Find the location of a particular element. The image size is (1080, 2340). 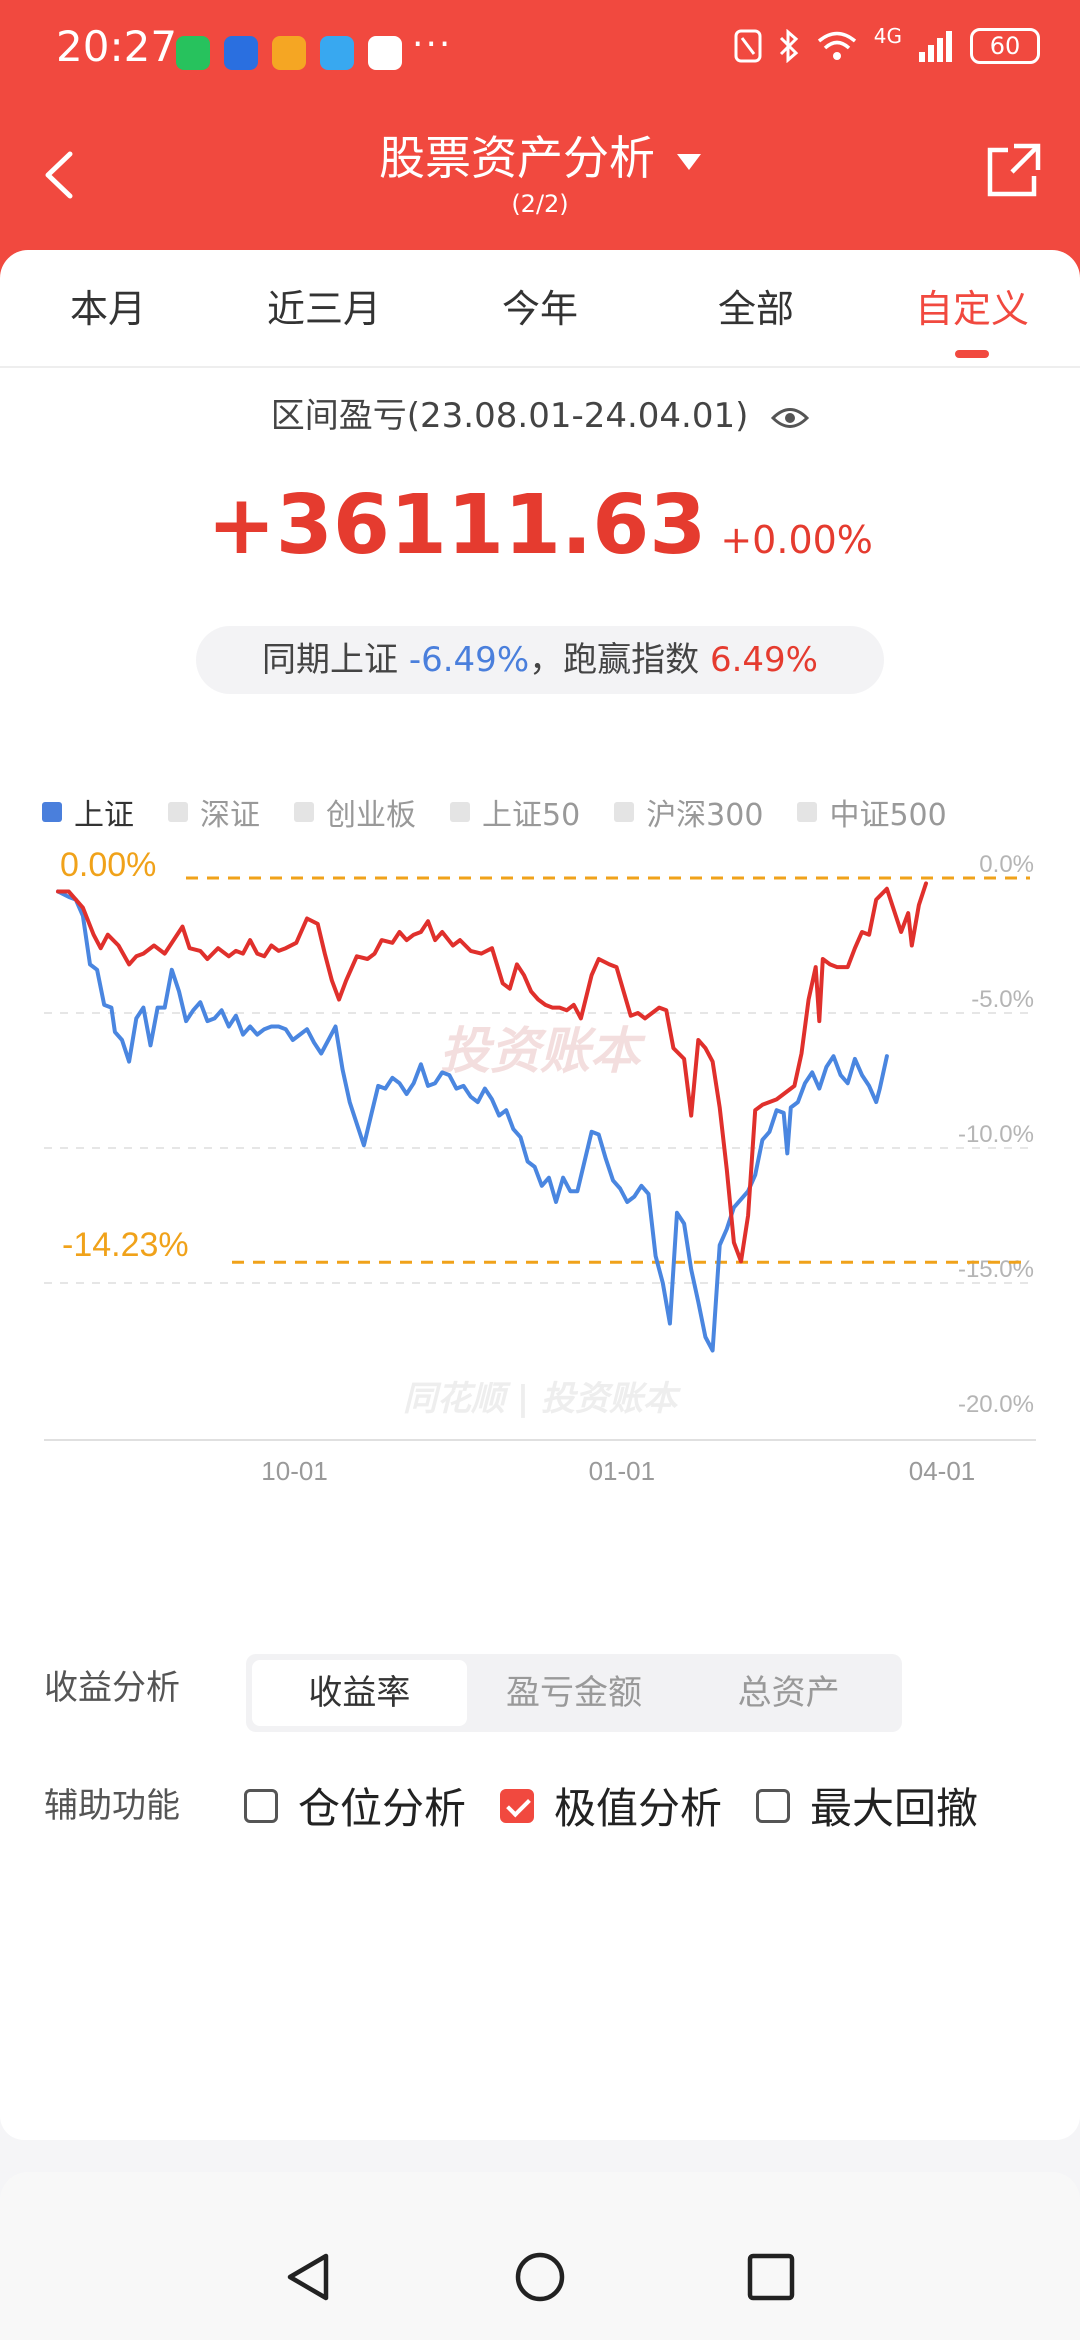

extreme-analysis-checkbox: 极值分析 is located at coordinates (611, 1805).